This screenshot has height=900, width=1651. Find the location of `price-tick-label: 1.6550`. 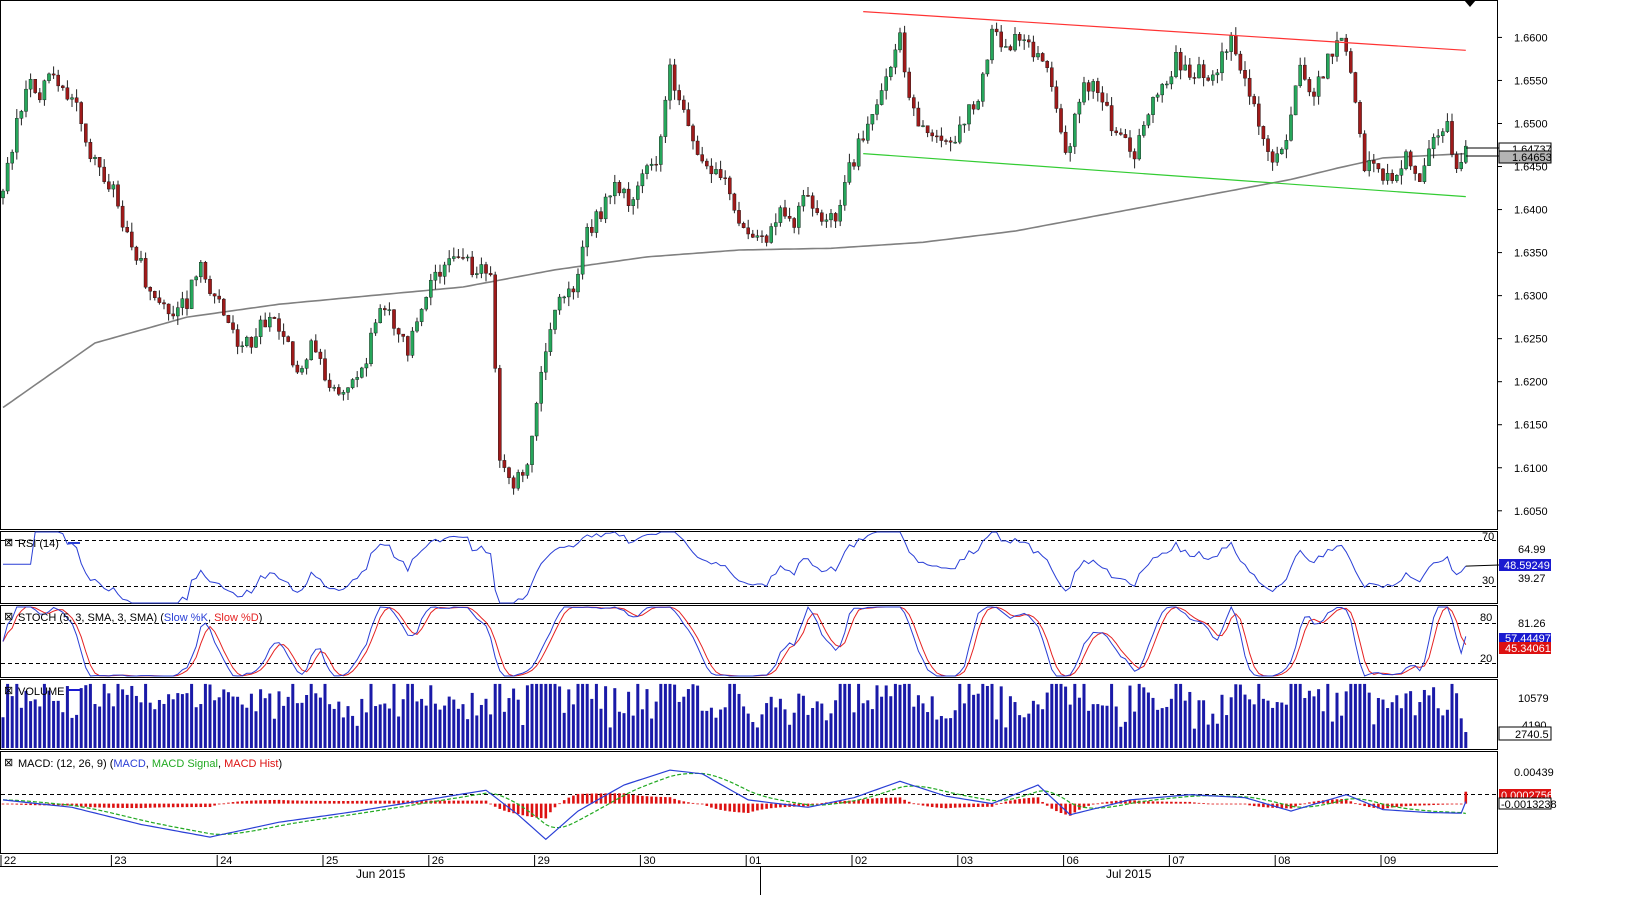

price-tick-label: 1.6550 is located at coordinates (1531, 81).